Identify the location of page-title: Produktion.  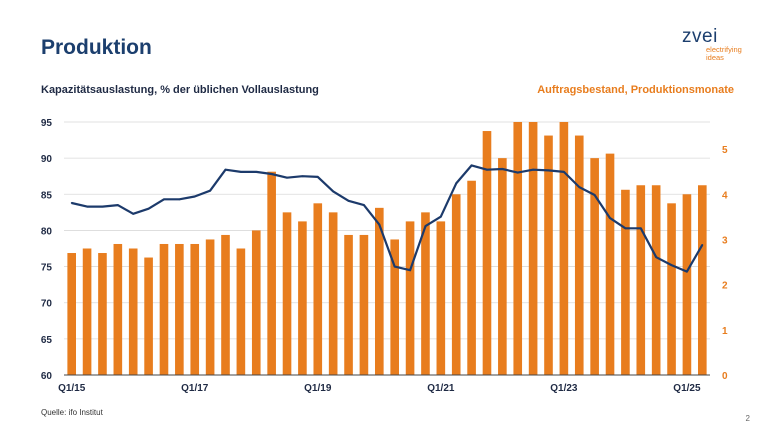
(96, 47).